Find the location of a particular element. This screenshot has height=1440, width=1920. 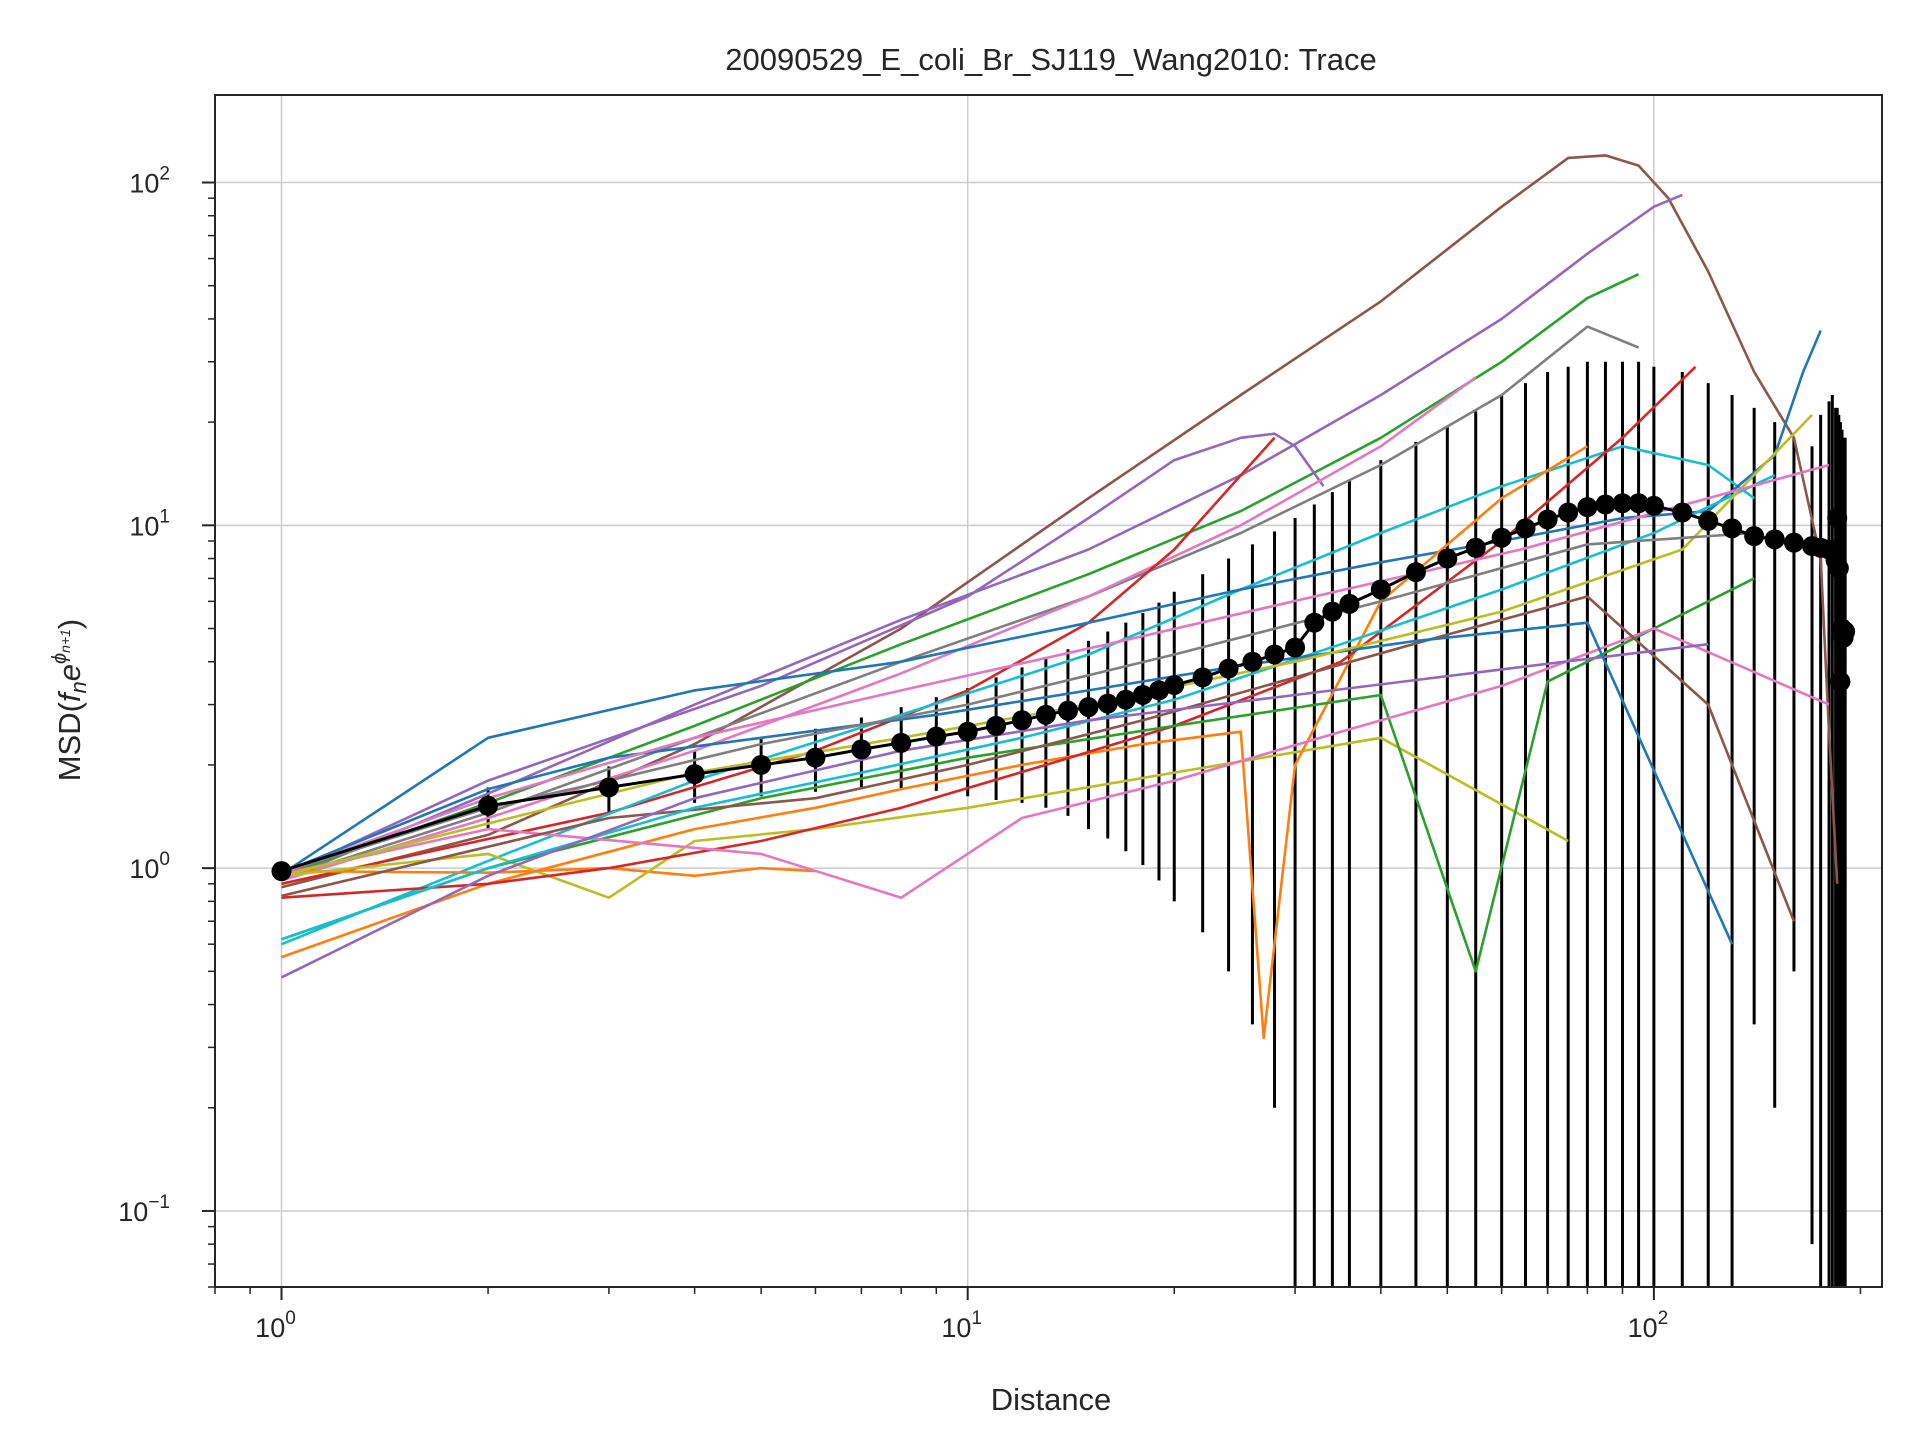

trace-line is located at coordinates (548, 872).